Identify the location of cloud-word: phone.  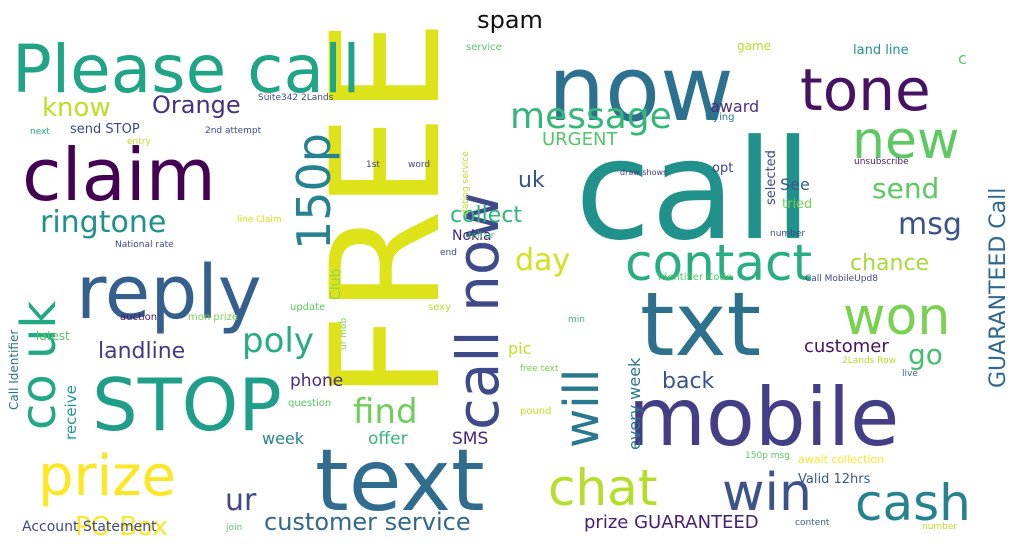
(316, 381).